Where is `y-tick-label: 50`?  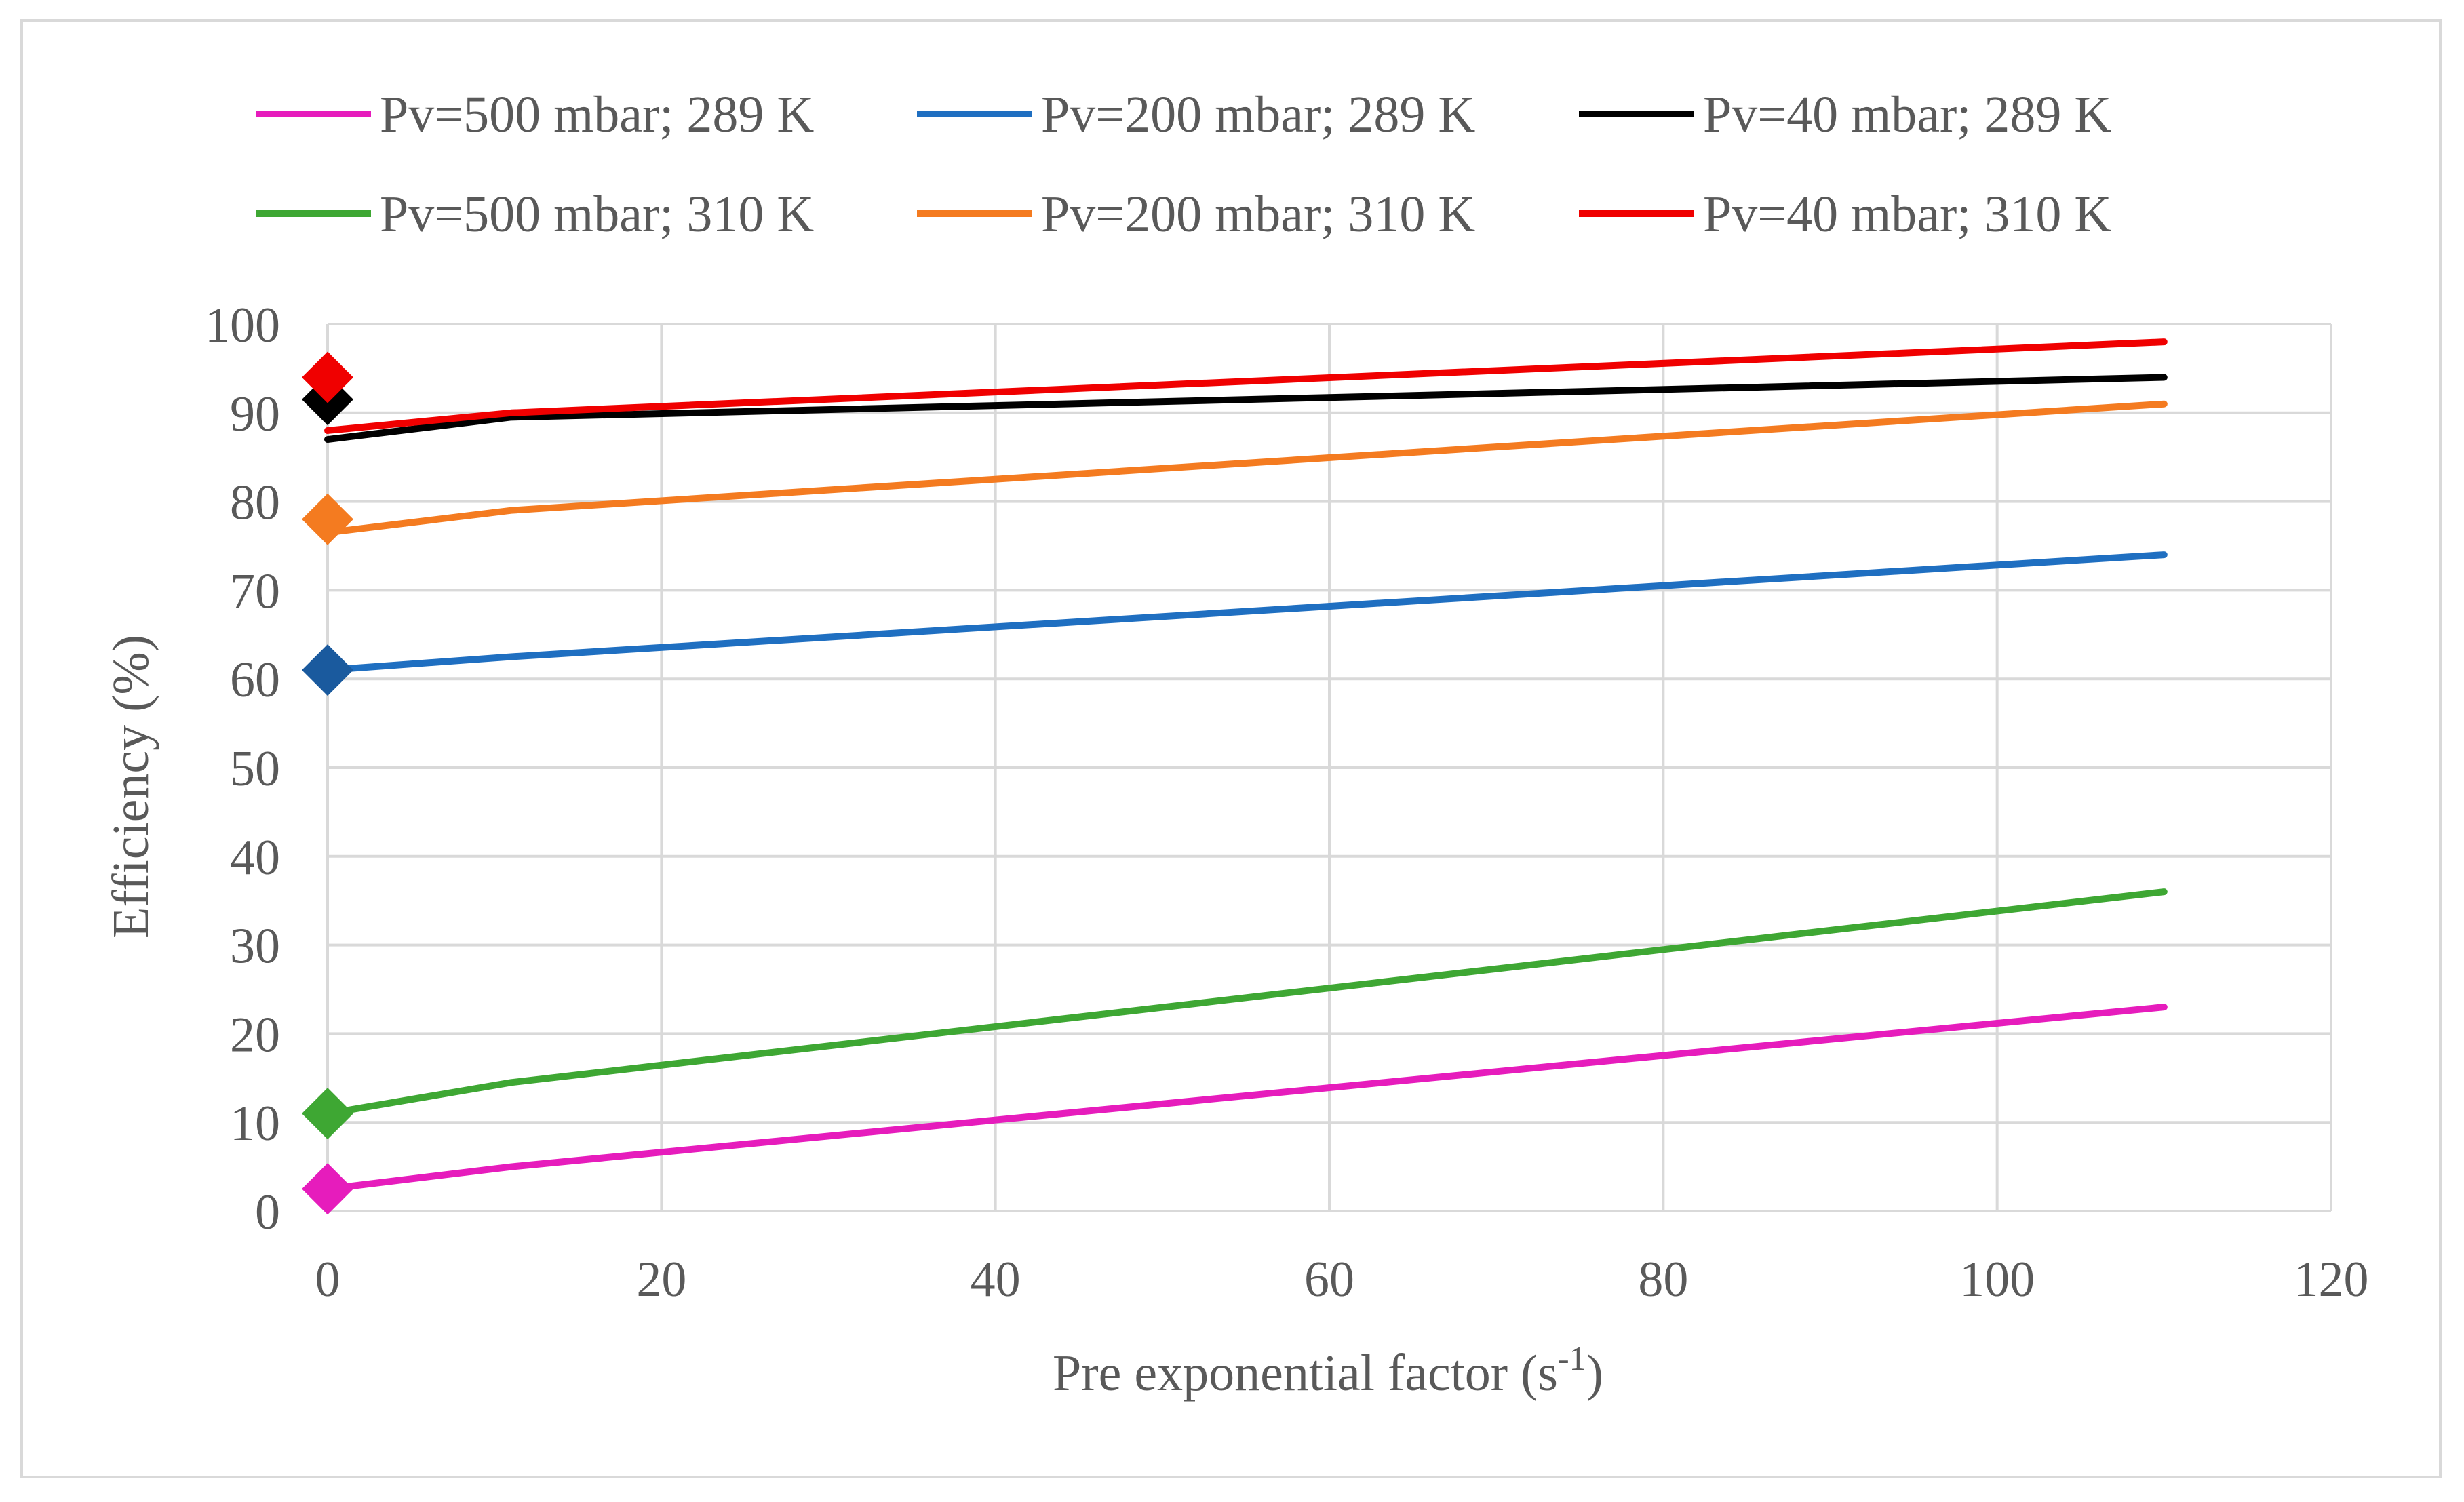 y-tick-label: 50 is located at coordinates (255, 769).